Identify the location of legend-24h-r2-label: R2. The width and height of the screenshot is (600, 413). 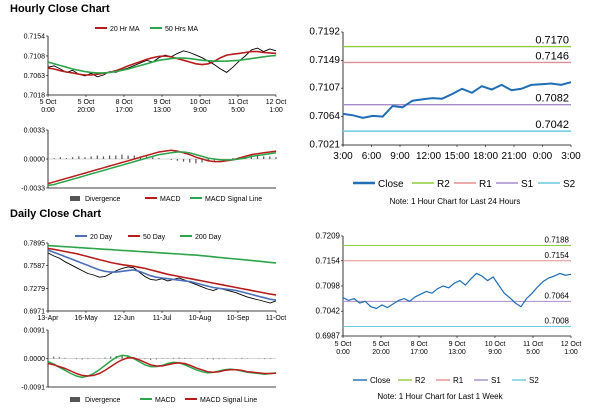
(443, 184).